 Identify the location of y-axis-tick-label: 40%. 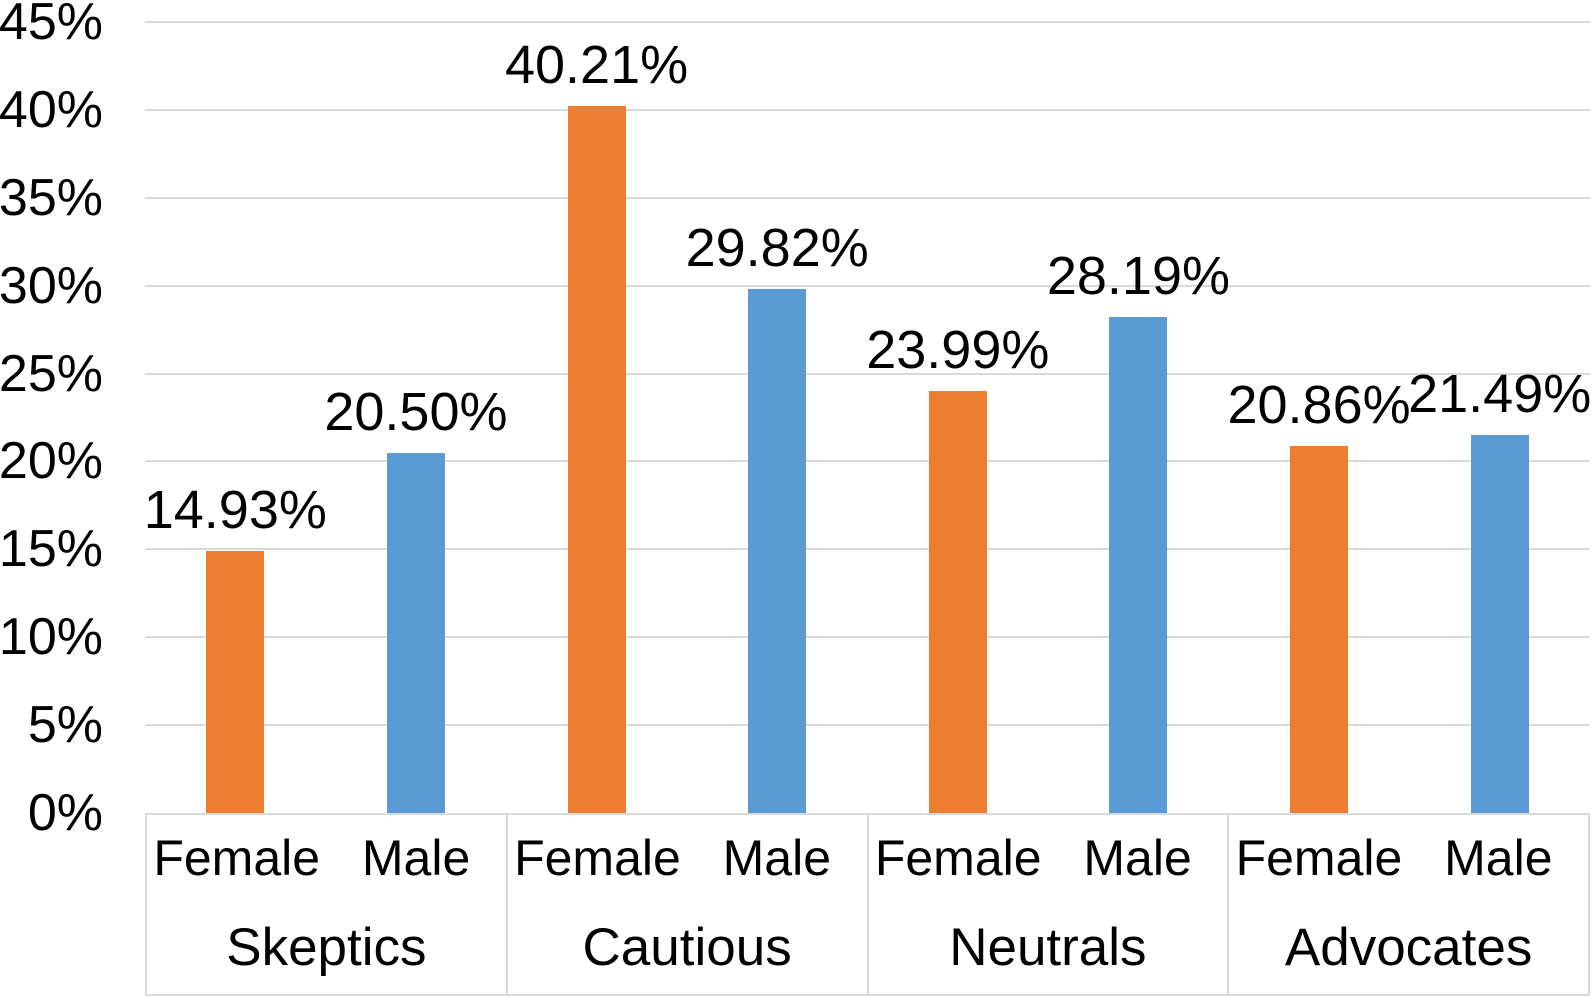
(51, 109).